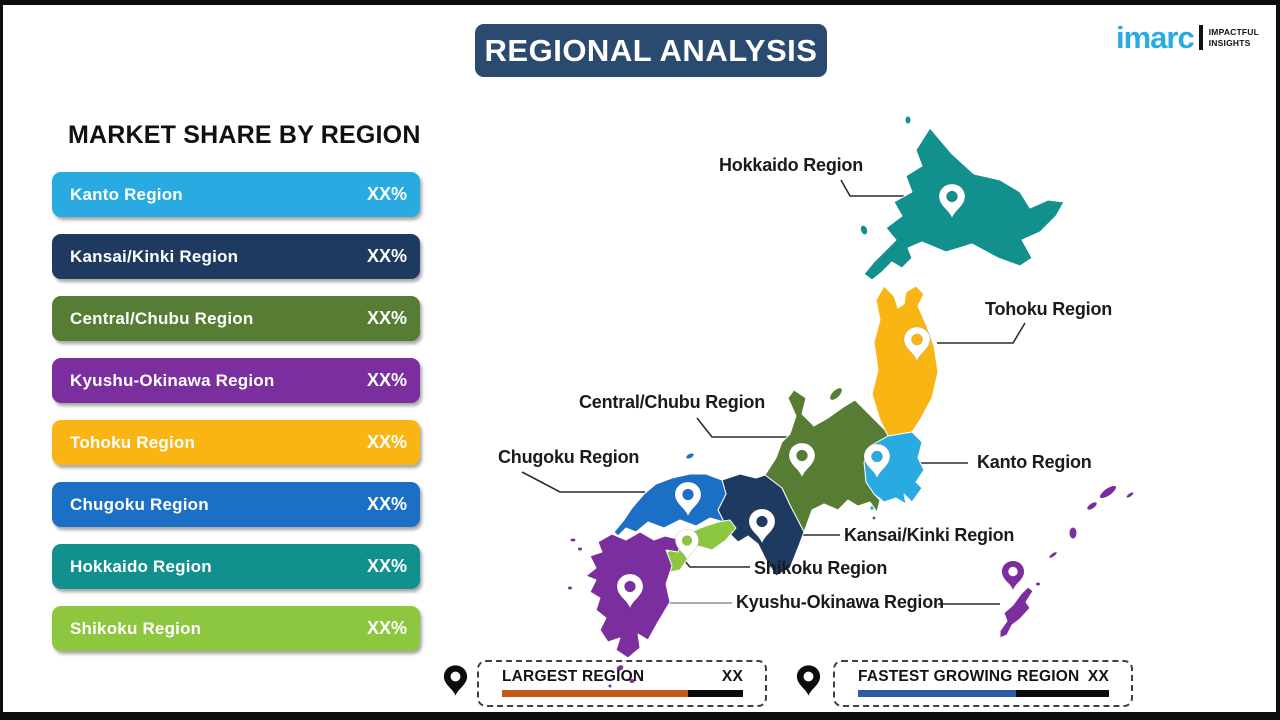 Image resolution: width=1280 pixels, height=720 pixels. I want to click on legend-largest-bar, so click(622, 693).